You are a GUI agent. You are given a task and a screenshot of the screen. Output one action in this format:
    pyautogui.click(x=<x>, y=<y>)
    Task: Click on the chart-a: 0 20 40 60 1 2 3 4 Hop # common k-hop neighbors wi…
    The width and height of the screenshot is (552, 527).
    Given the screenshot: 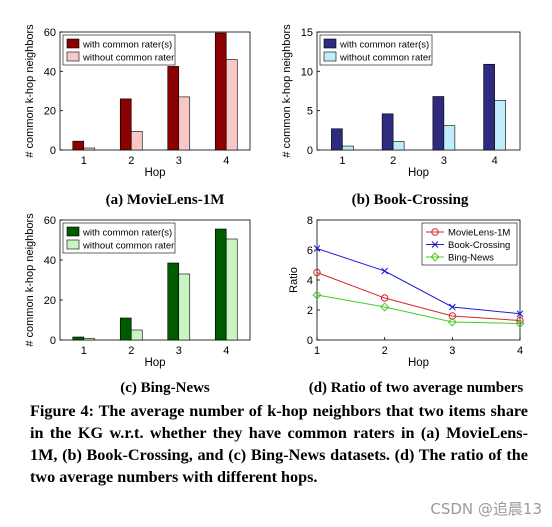 What is the action you would take?
    pyautogui.click(x=137, y=101)
    